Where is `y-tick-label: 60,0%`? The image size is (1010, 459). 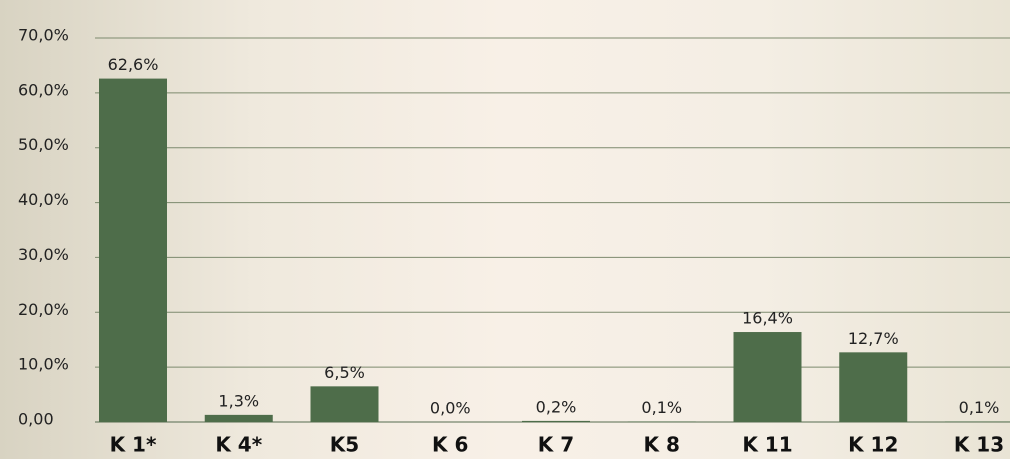 y-tick-label: 60,0% is located at coordinates (43, 89).